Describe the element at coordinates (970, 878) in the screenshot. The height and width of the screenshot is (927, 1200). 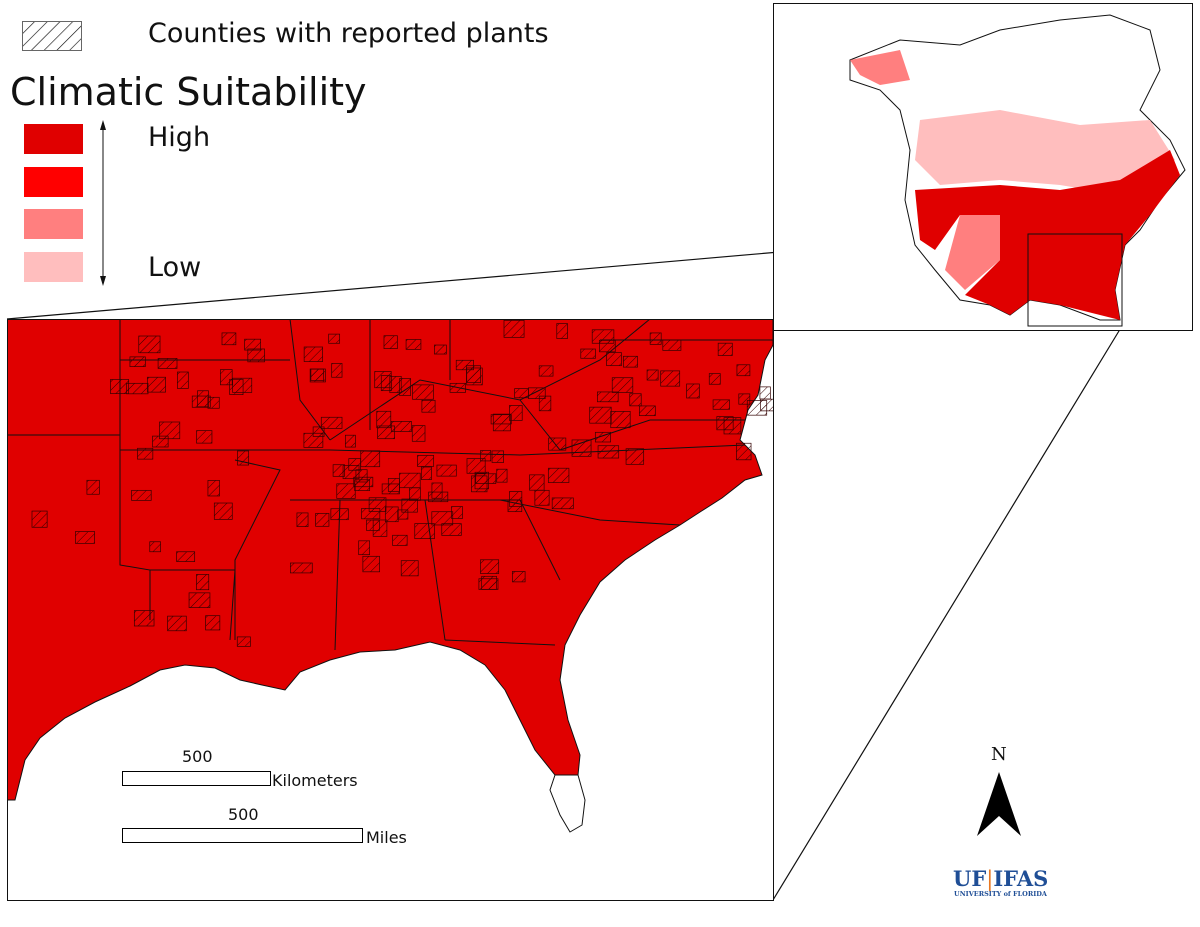
I see `logo-uf: UF` at that location.